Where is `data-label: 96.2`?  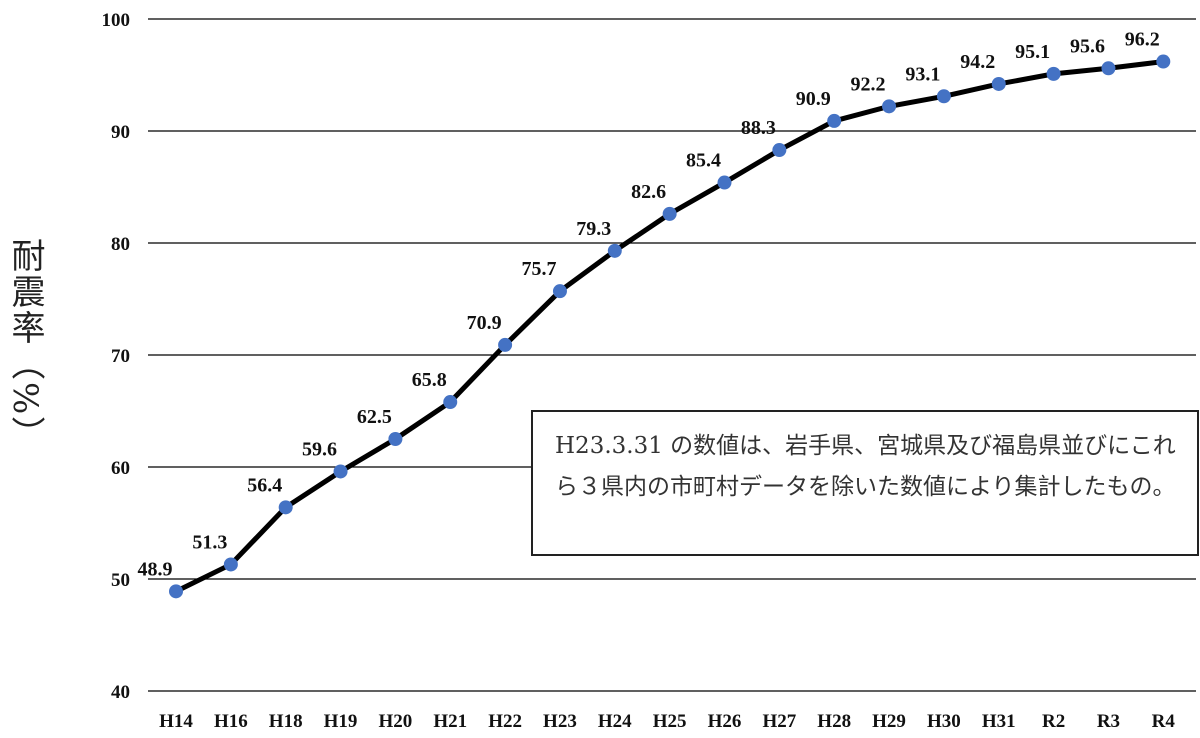
data-label: 96.2 is located at coordinates (1142, 40).